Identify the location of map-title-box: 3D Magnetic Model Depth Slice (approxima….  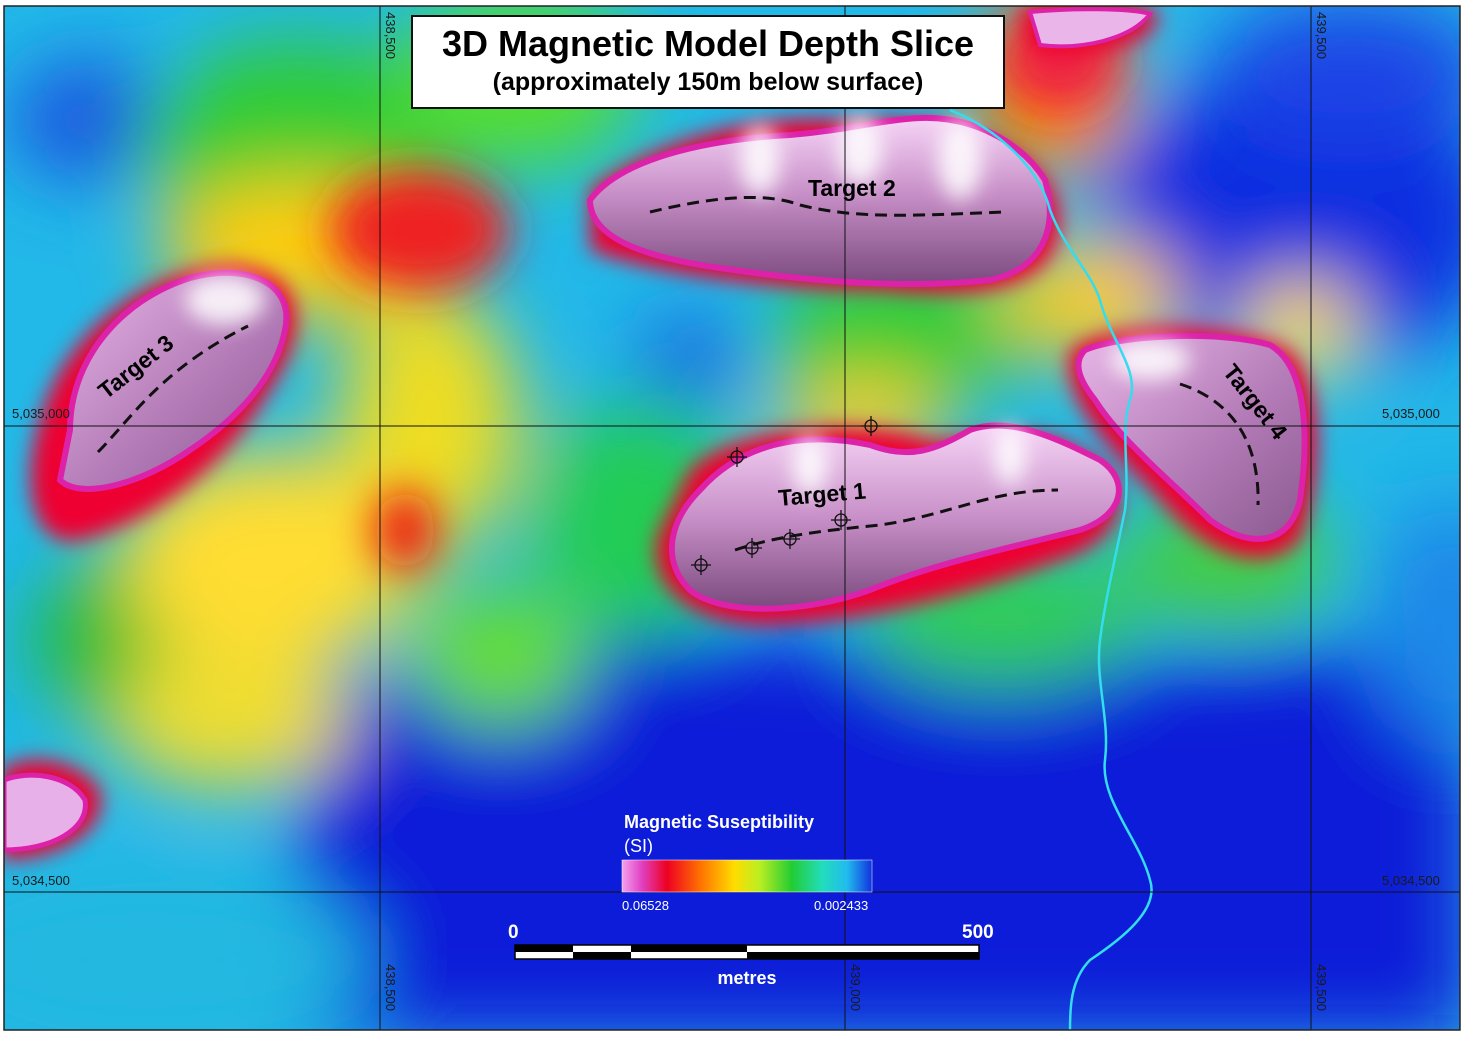
(708, 62).